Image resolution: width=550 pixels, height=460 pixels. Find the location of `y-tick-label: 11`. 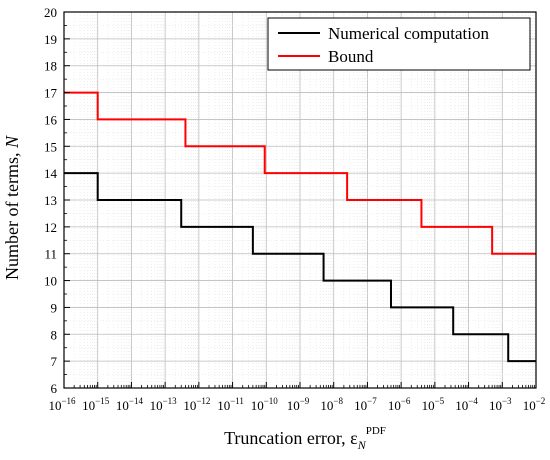

y-tick-label: 11 is located at coordinates (50, 254).